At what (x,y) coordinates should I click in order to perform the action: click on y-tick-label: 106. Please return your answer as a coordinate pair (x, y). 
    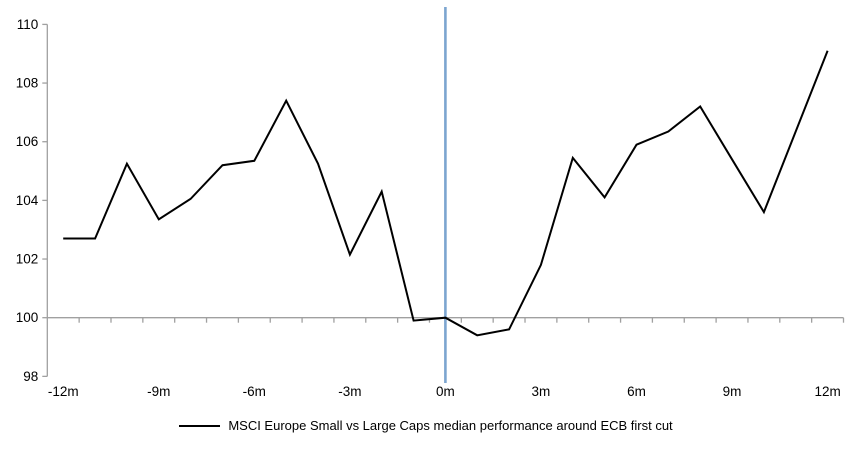
    Looking at the image, I should click on (27, 141).